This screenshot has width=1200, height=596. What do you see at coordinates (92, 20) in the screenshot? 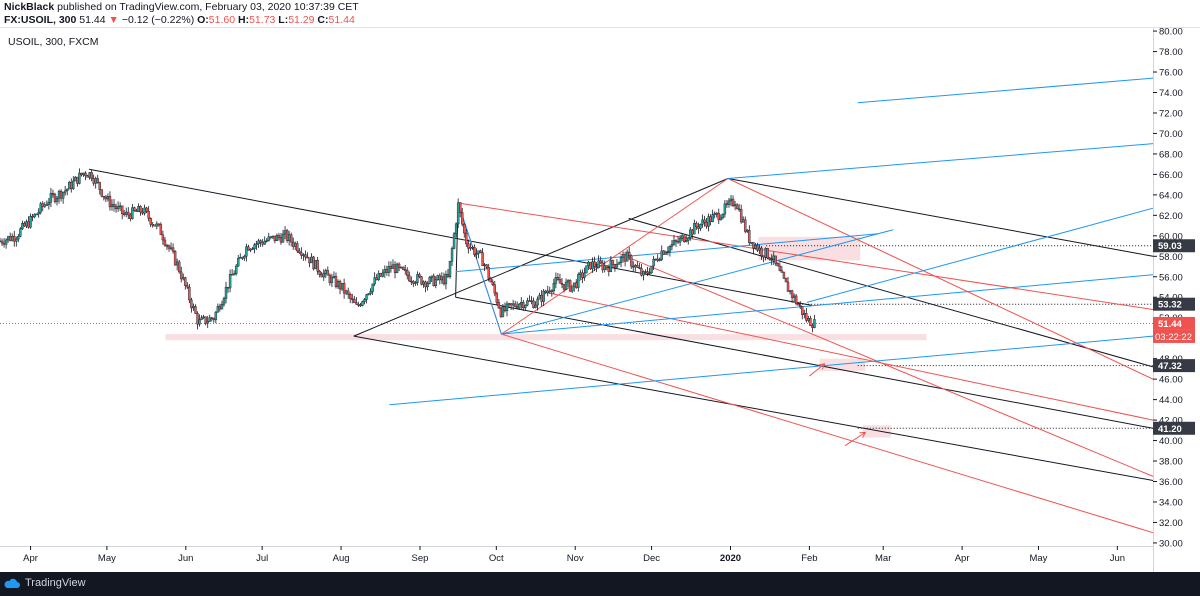
I see `last-price: 51.44` at bounding box center [92, 20].